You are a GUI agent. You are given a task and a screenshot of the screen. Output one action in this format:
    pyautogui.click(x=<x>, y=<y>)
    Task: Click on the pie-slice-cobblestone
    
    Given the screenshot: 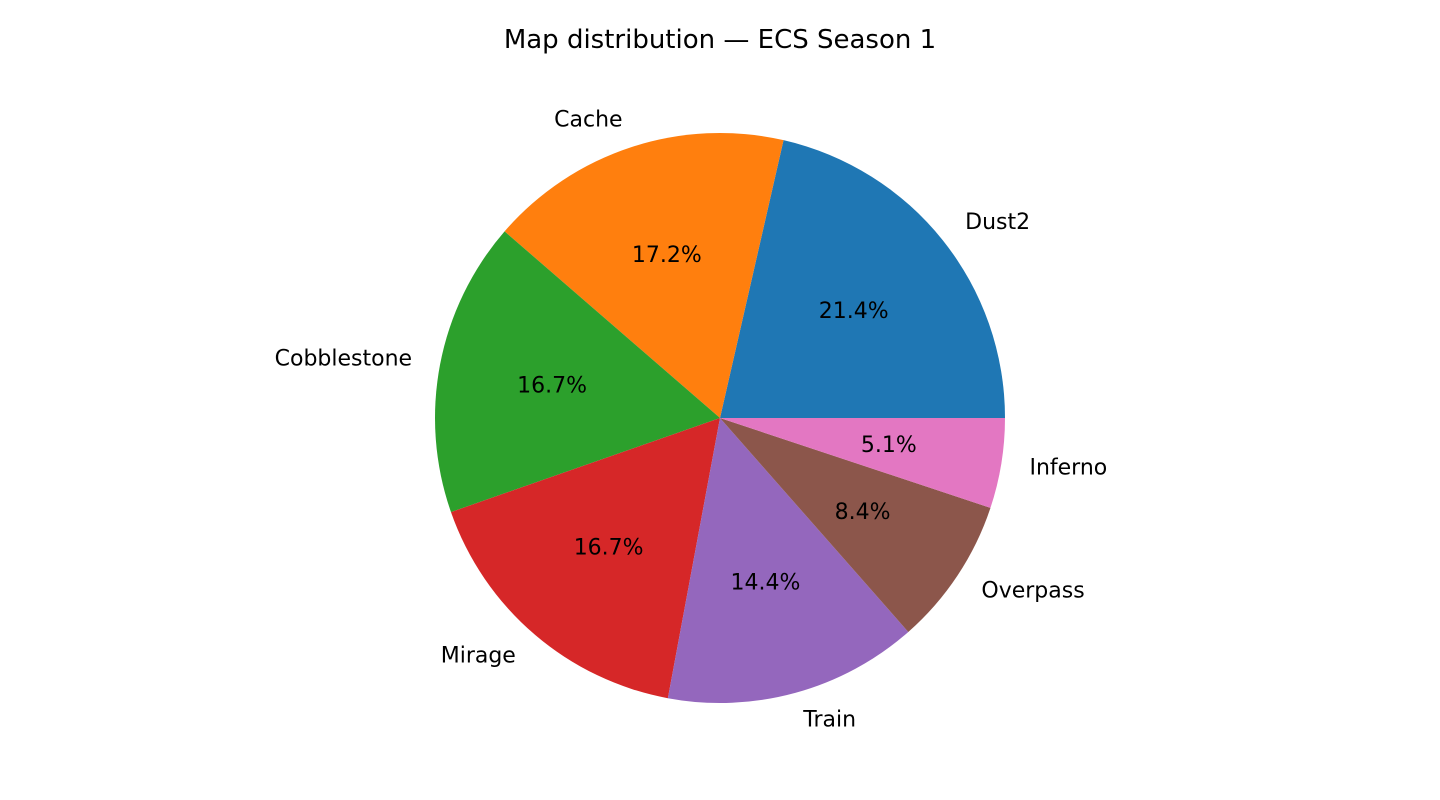 What is the action you would take?
    pyautogui.click(x=577, y=372)
    